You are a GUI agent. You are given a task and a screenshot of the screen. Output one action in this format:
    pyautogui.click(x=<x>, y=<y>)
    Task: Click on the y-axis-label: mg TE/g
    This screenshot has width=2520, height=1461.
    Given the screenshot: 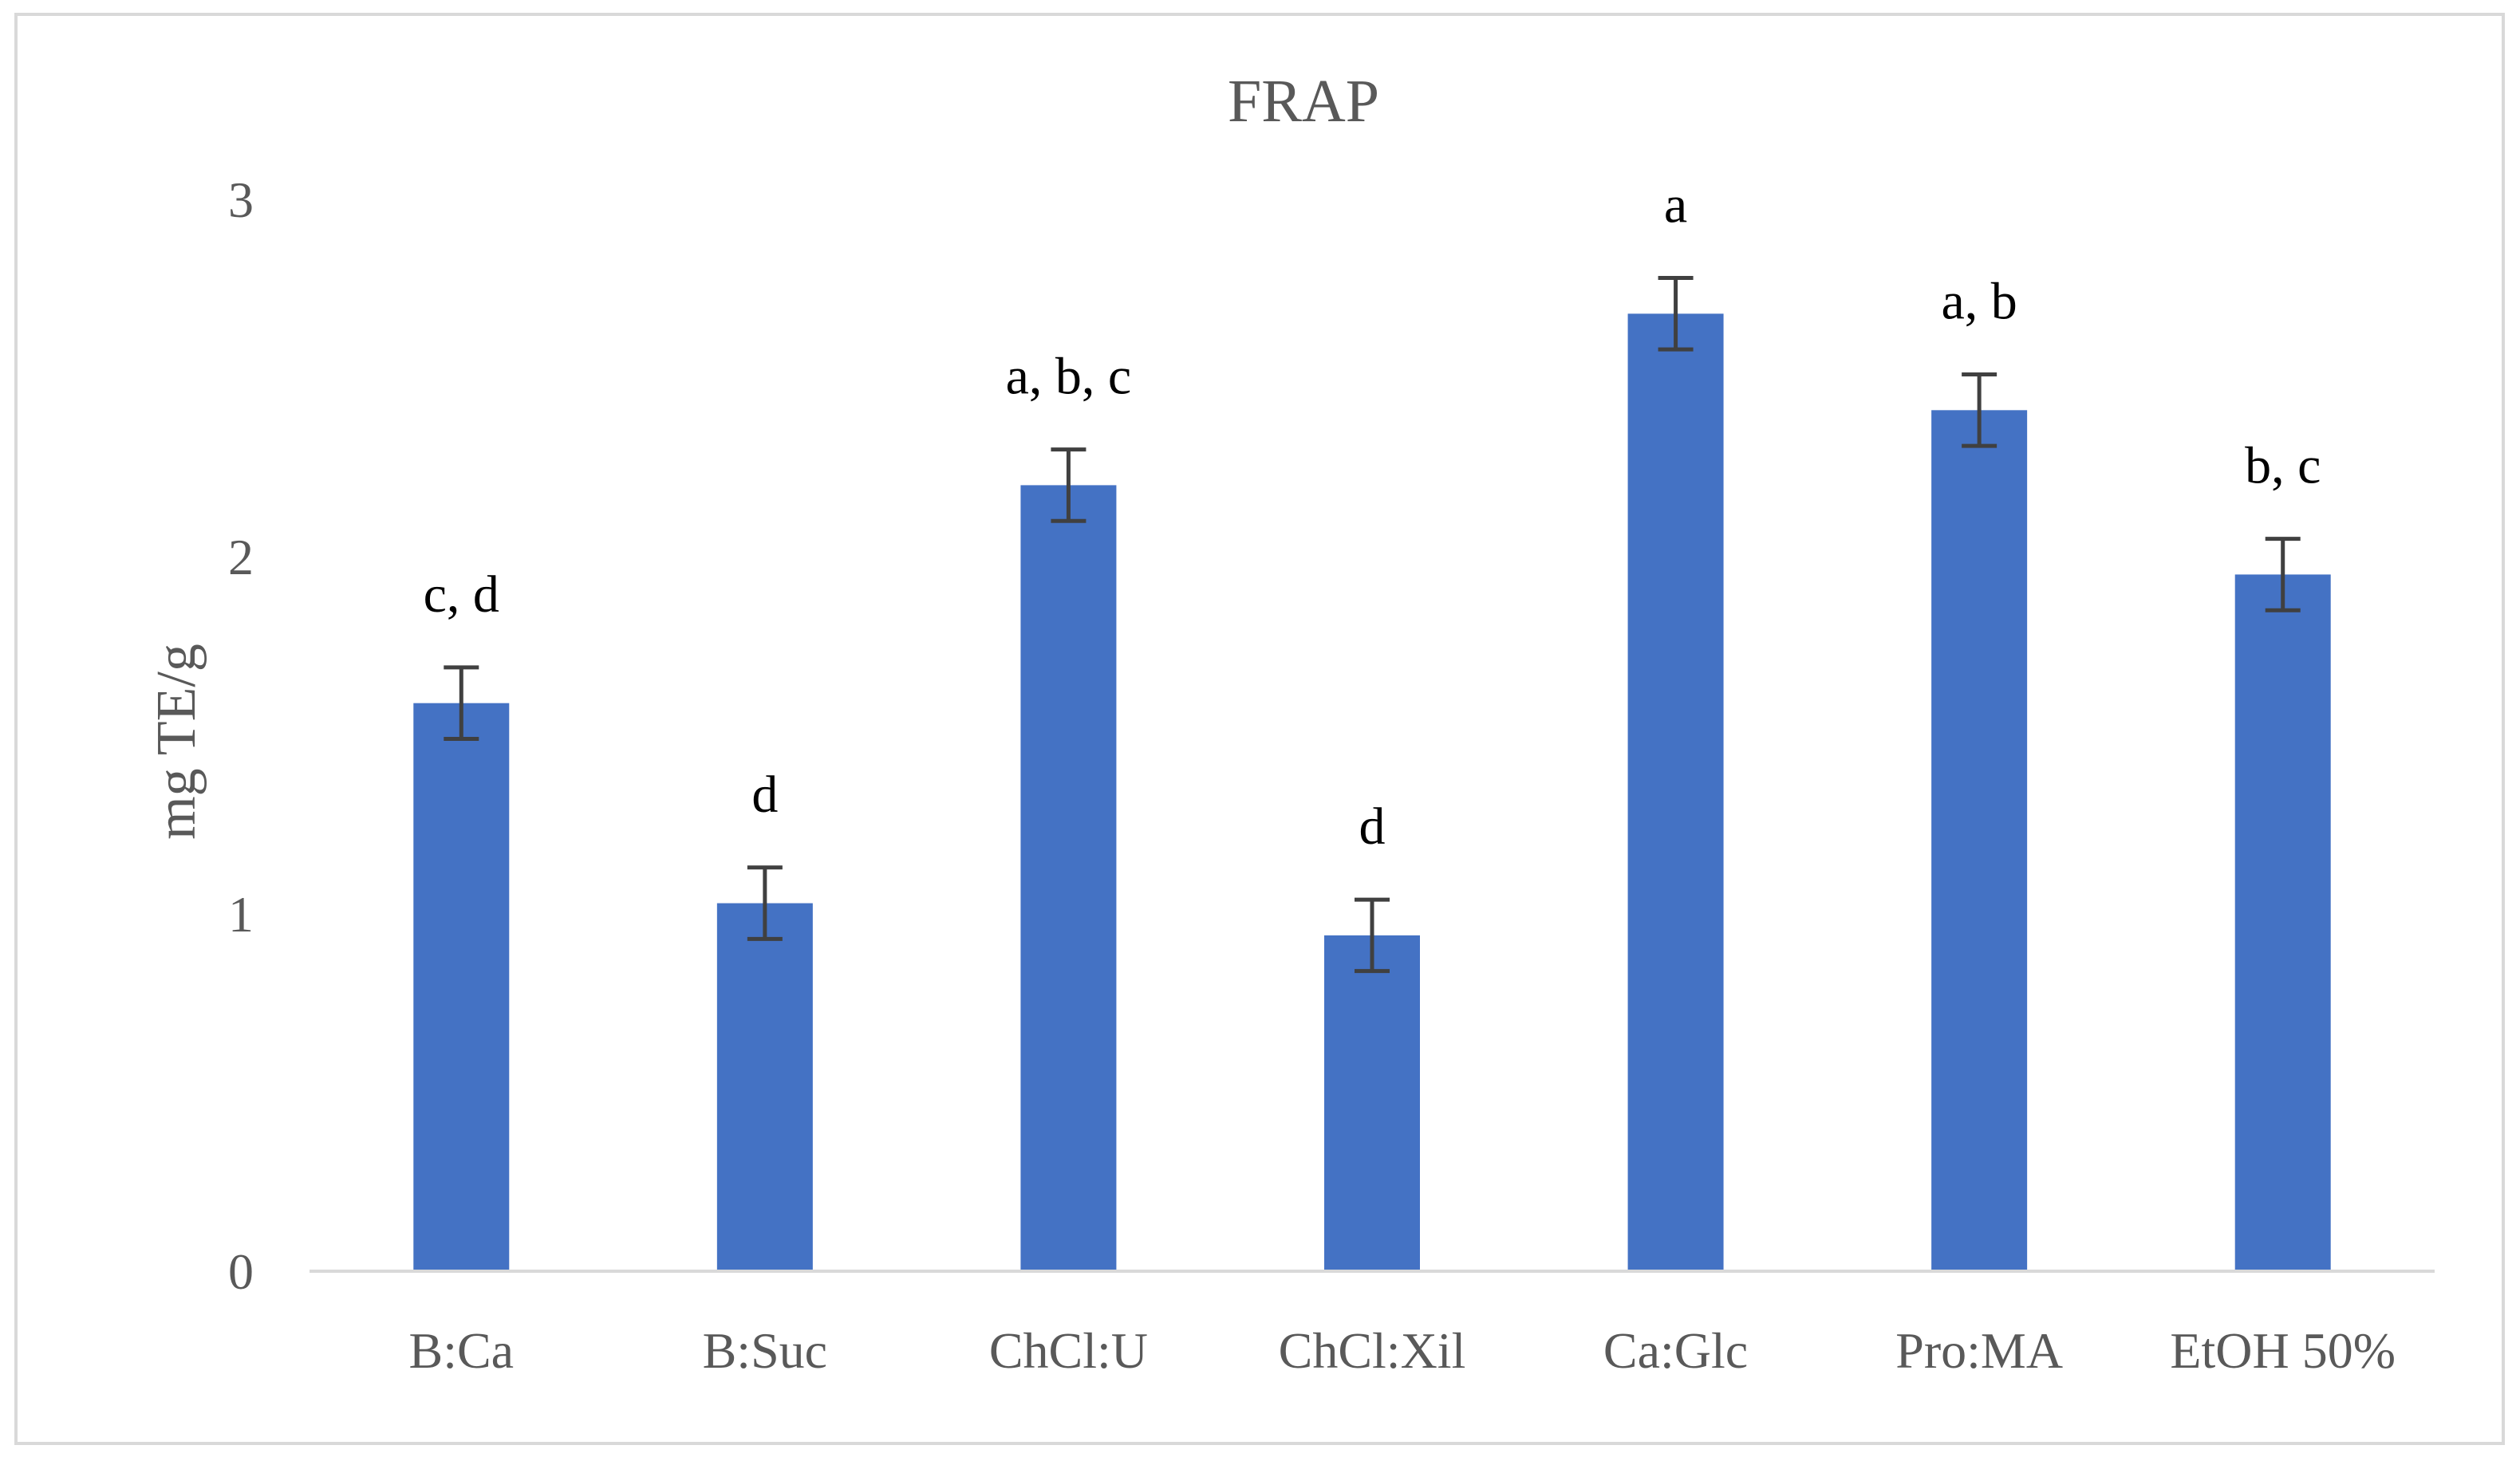 What is the action you would take?
    pyautogui.click(x=176, y=742)
    